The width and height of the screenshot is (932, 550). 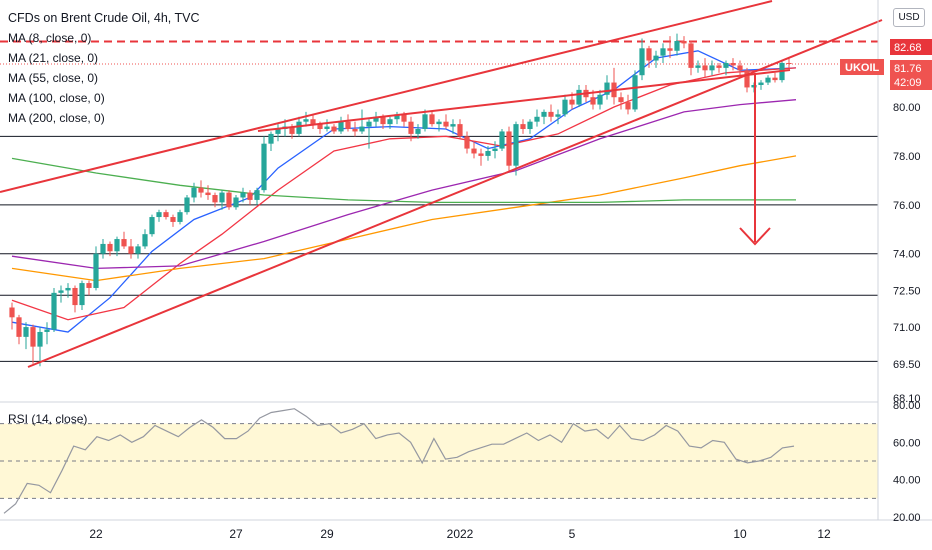 What do you see at coordinates (53, 58) in the screenshot?
I see `ma21-legend: MA (21, close, 0)` at bounding box center [53, 58].